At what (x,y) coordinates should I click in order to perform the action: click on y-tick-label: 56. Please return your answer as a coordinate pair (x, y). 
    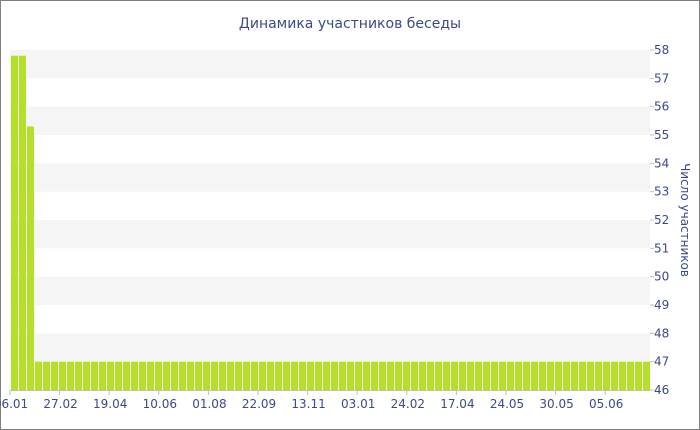
    Looking at the image, I should click on (661, 107).